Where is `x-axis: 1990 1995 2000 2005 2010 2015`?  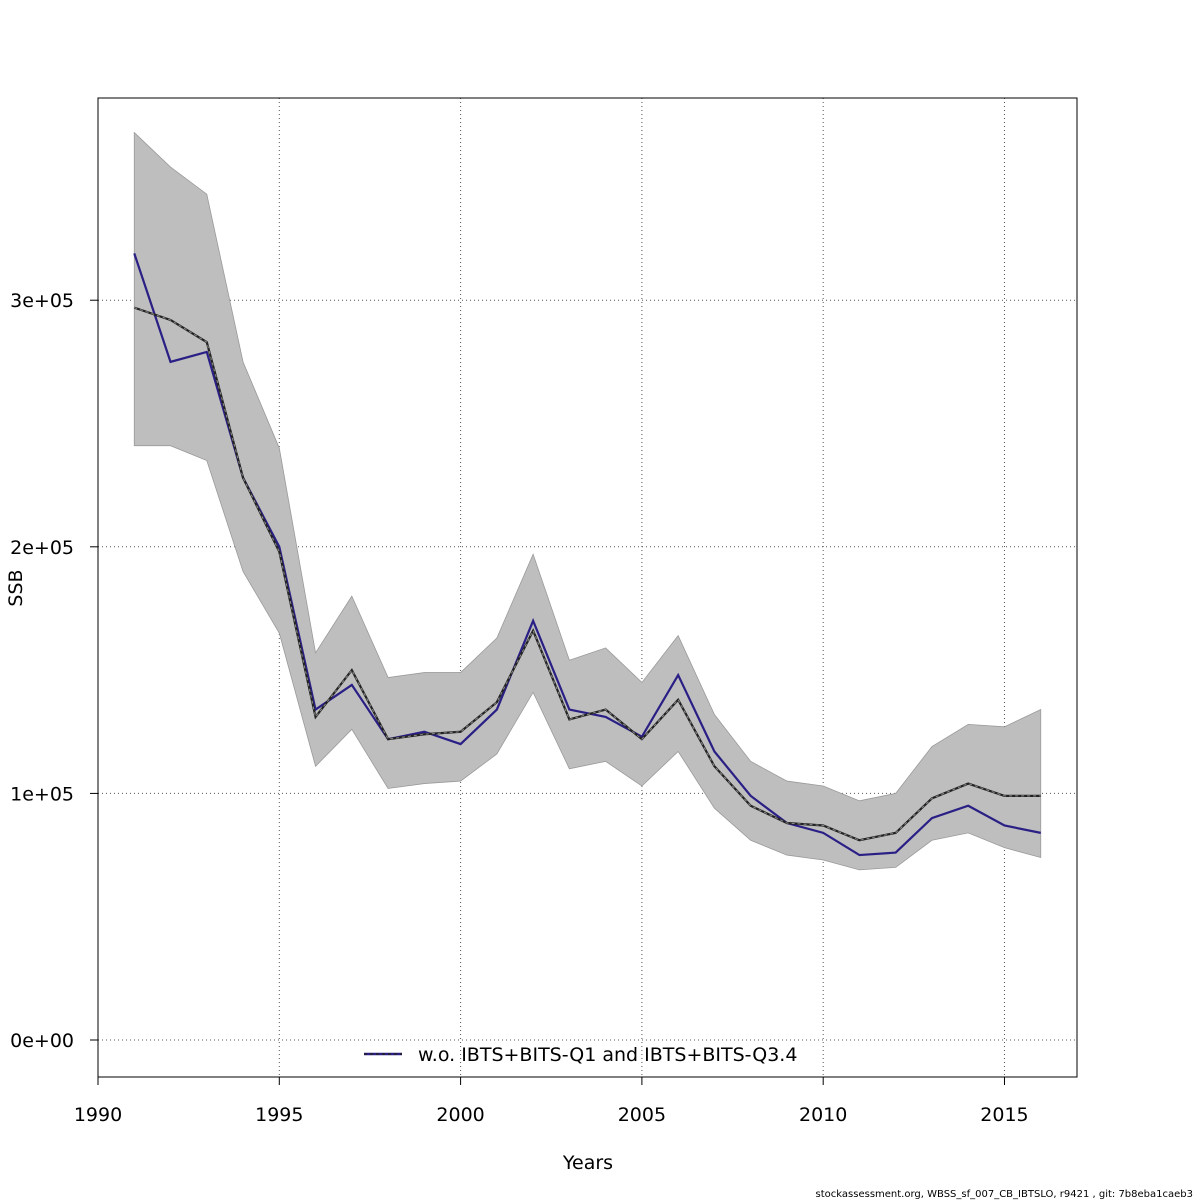 x-axis: 1990 1995 2000 2005 2010 2015 is located at coordinates (551, 1101).